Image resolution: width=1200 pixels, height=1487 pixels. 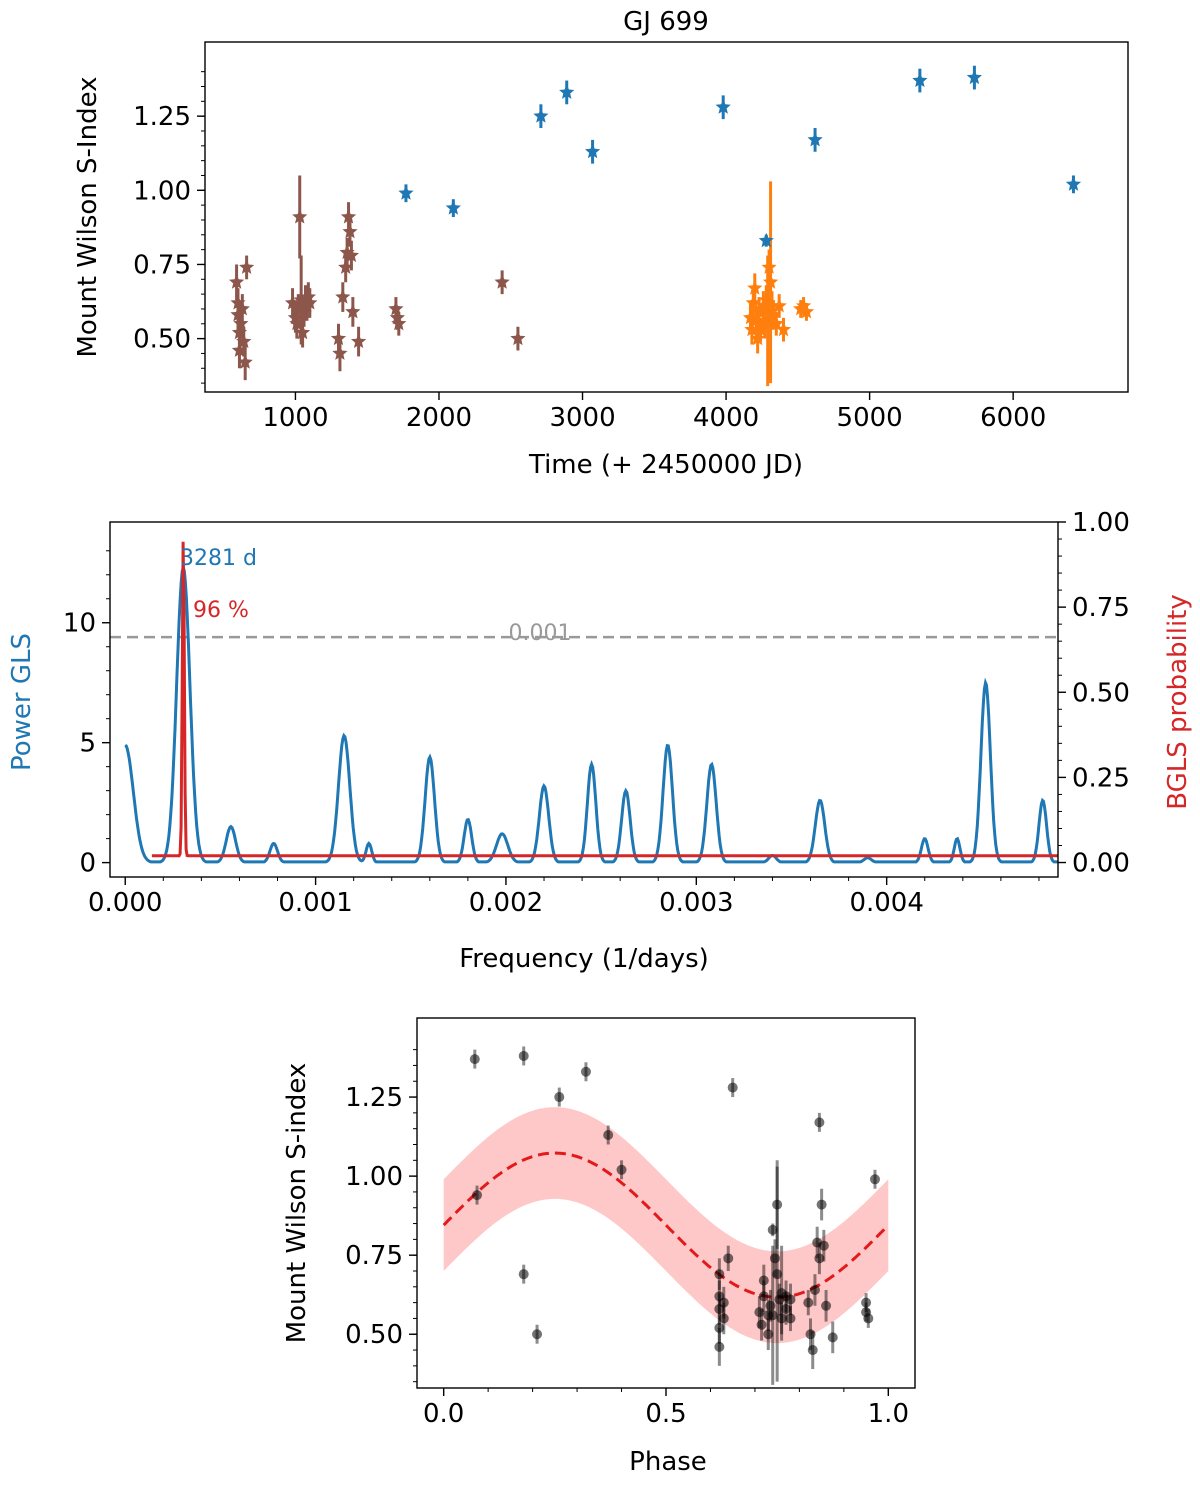 What do you see at coordinates (295, 418) in the screenshot?
I see `x-tick-label: 1000` at bounding box center [295, 418].